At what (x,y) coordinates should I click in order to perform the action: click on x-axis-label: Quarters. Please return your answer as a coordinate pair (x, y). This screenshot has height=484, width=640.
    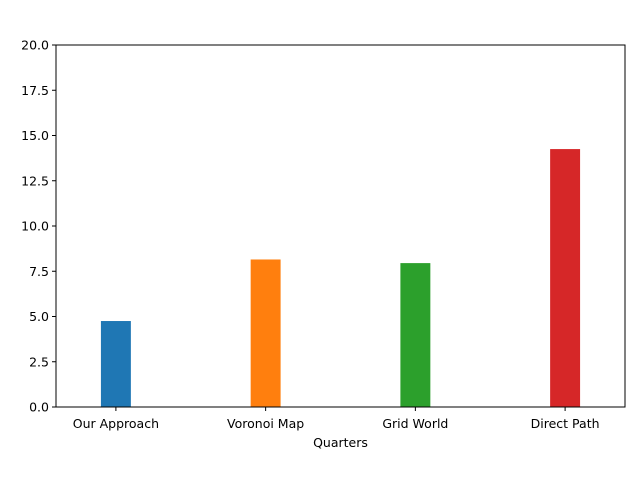
    Looking at the image, I should click on (340, 442).